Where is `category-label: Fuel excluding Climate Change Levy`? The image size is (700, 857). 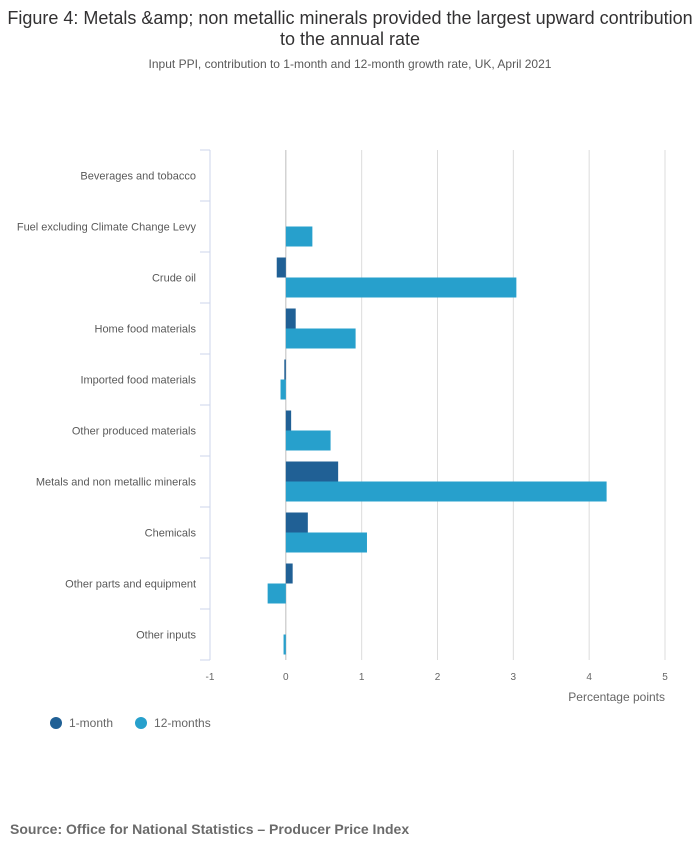 category-label: Fuel excluding Climate Change Levy is located at coordinates (107, 228).